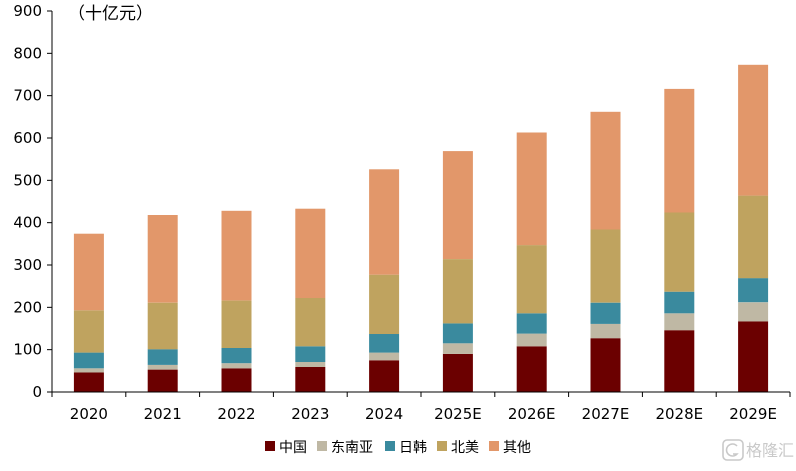 The width and height of the screenshot is (796, 471). I want to click on y-tick-label-5: 500, so click(27, 180).